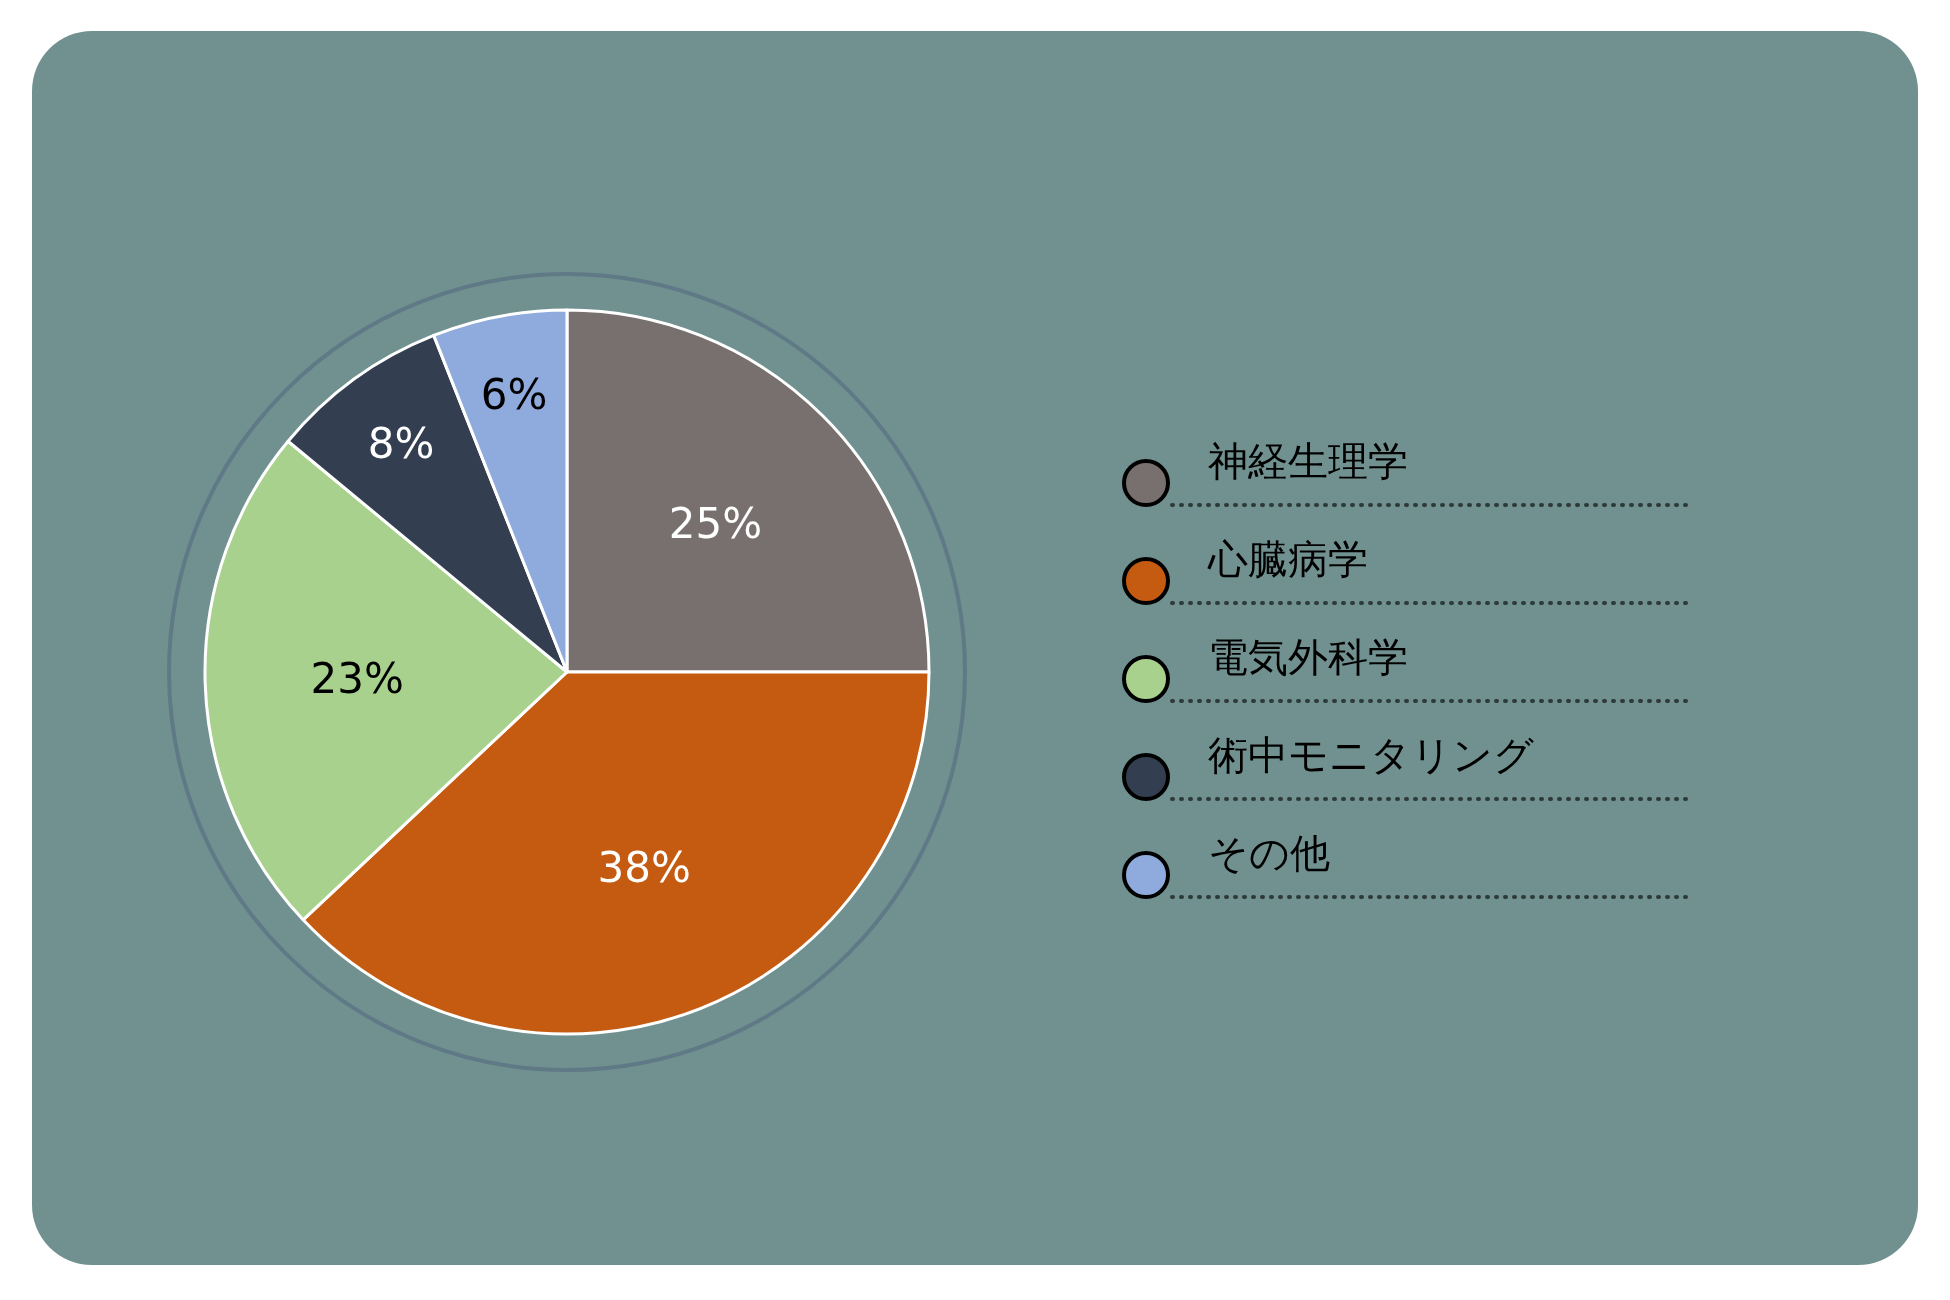 Image resolution: width=1950 pixels, height=1300 pixels. Describe the element at coordinates (357, 679) in the screenshot. I see `data-label: 23%` at that location.